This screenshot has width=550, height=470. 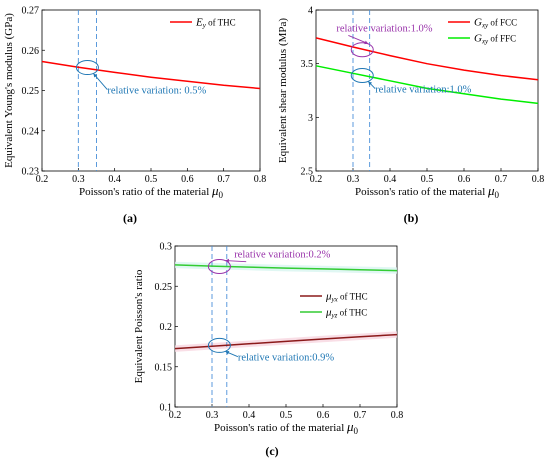 I want to click on y-tick-label: 0.15, so click(x=164, y=367).